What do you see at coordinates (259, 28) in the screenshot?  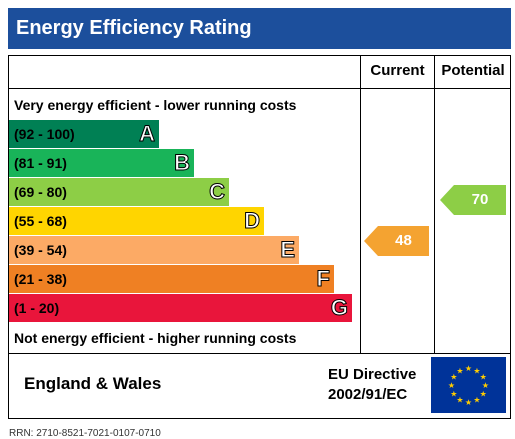 I see `page-title: Energy Efficiency Rating` at bounding box center [259, 28].